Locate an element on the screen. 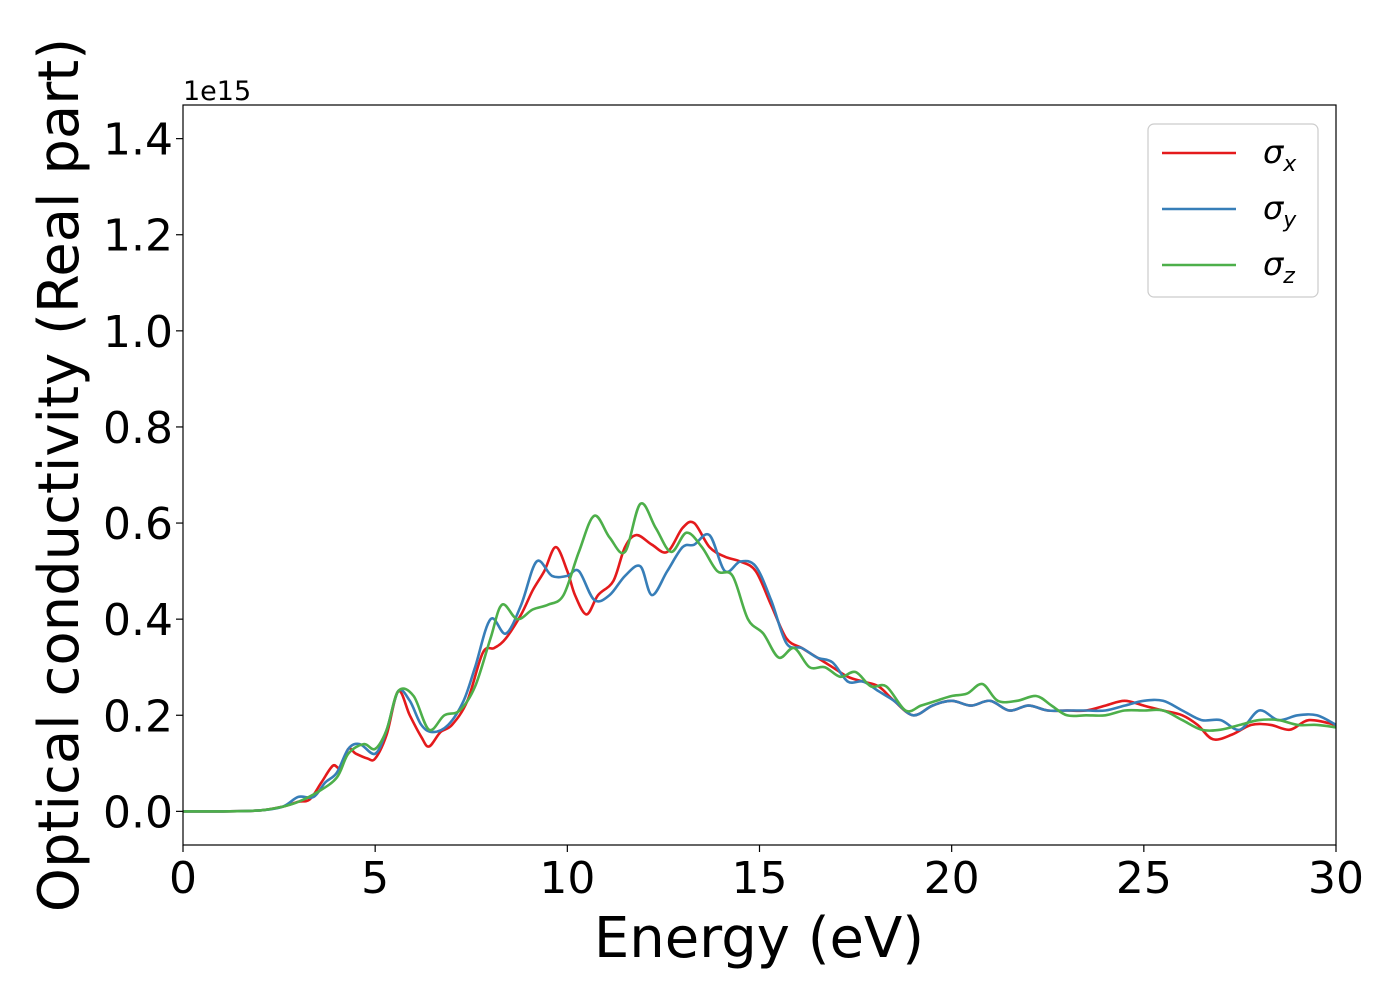 This screenshot has width=1400, height=1000. y-tick-label: 0.0 is located at coordinates (138, 812).